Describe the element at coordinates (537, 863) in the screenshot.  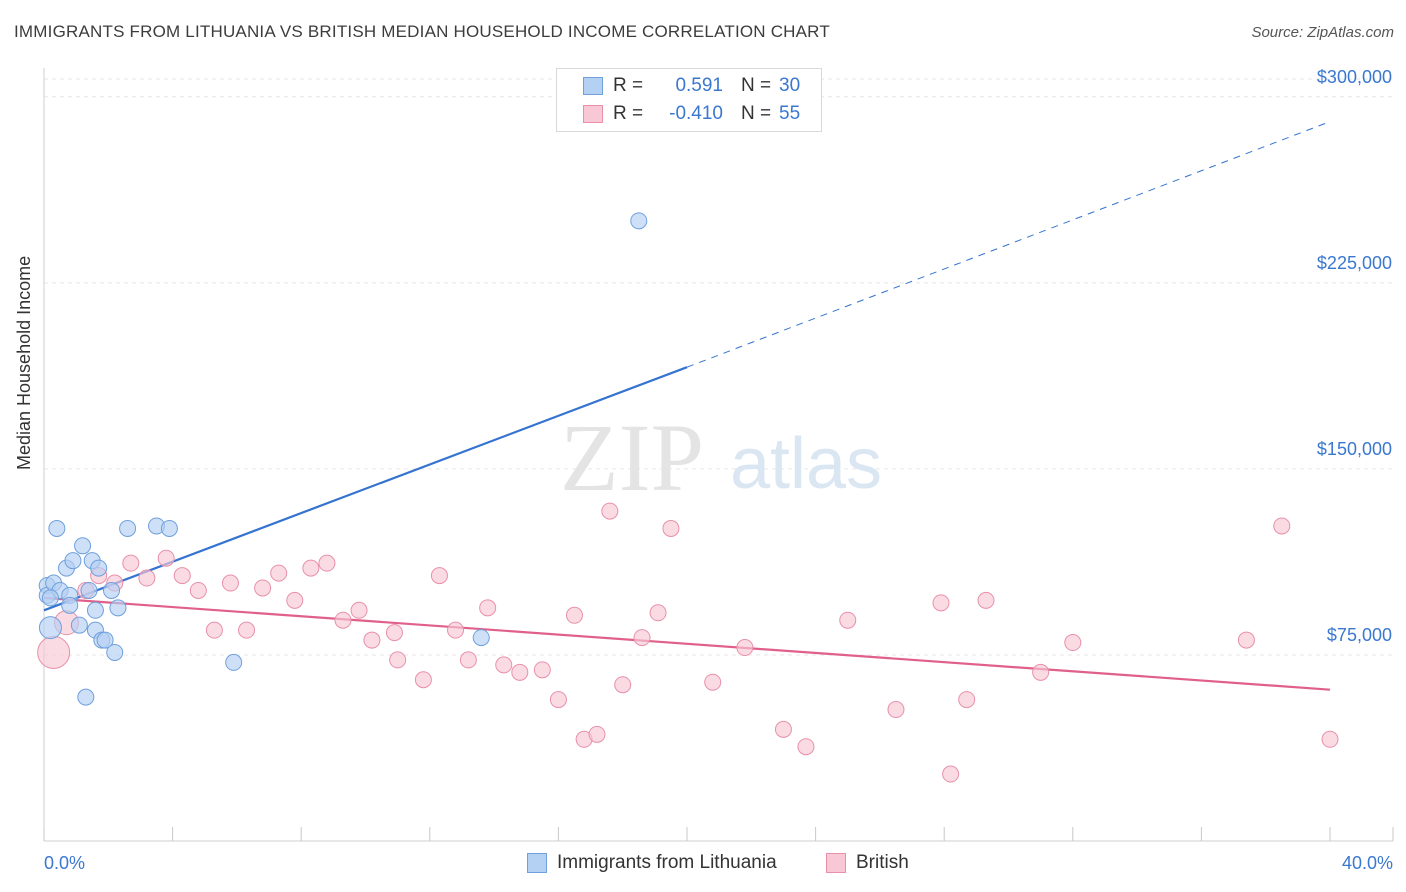
I see `series-swatch-lithuania` at that location.